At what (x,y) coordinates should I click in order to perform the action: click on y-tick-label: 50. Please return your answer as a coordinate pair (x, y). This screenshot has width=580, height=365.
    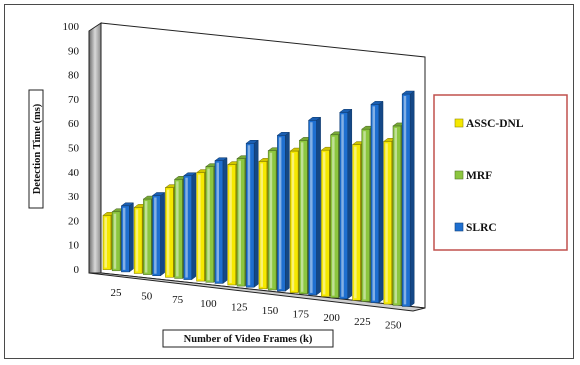
    Looking at the image, I should click on (74, 149).